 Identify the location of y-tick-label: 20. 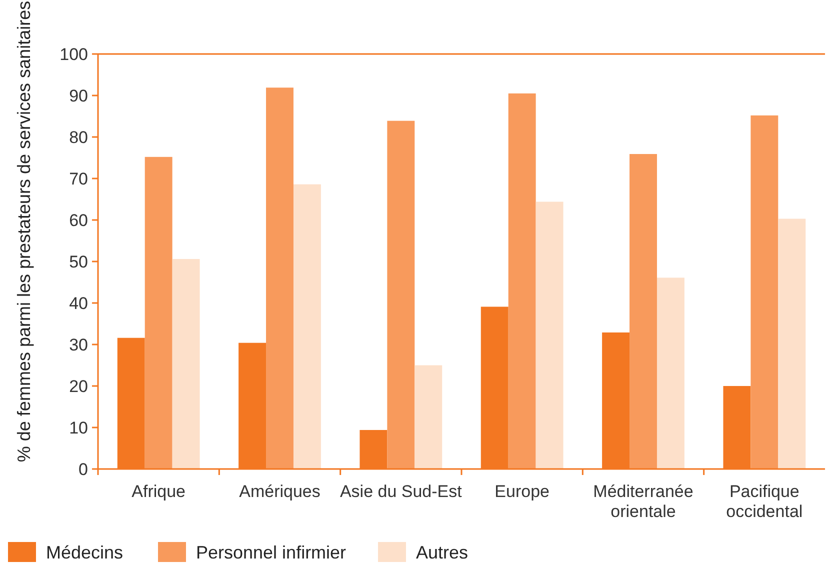
(78, 386).